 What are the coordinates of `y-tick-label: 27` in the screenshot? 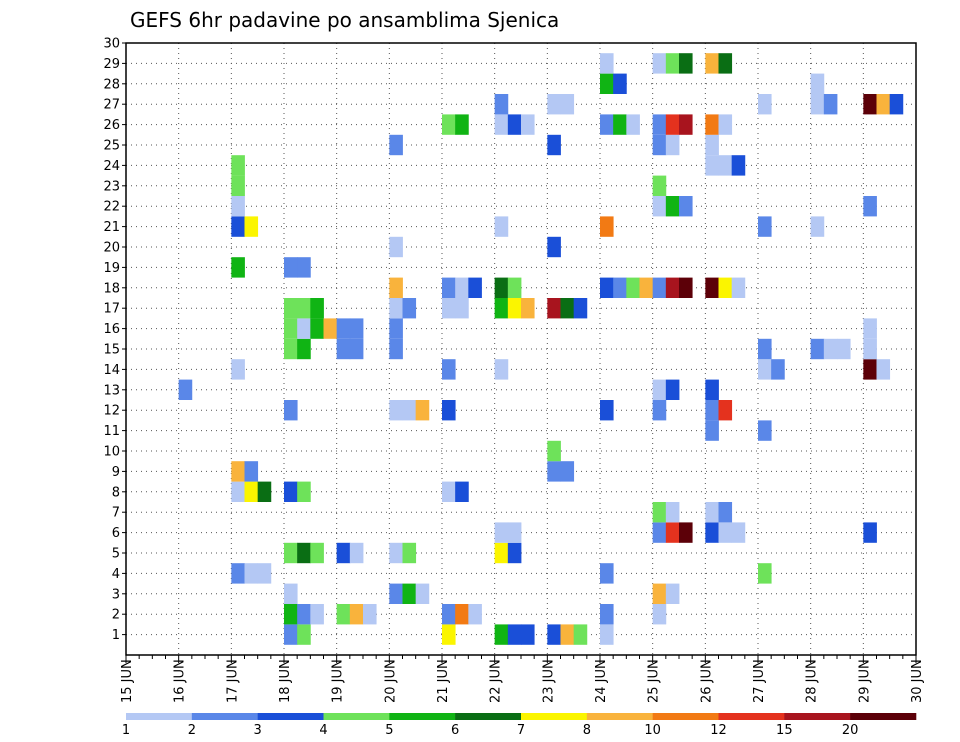 It's located at (111, 105).